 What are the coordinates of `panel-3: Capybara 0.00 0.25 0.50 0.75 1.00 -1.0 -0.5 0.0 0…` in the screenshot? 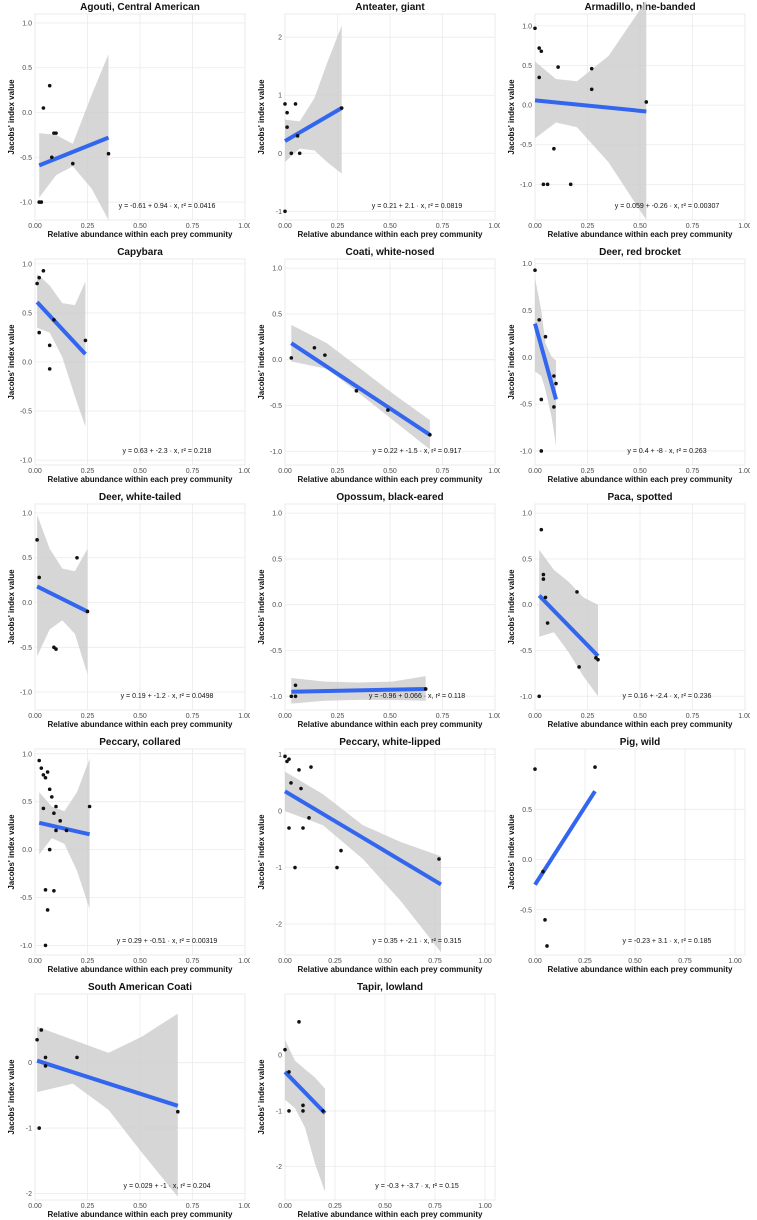 It's located at (128, 365).